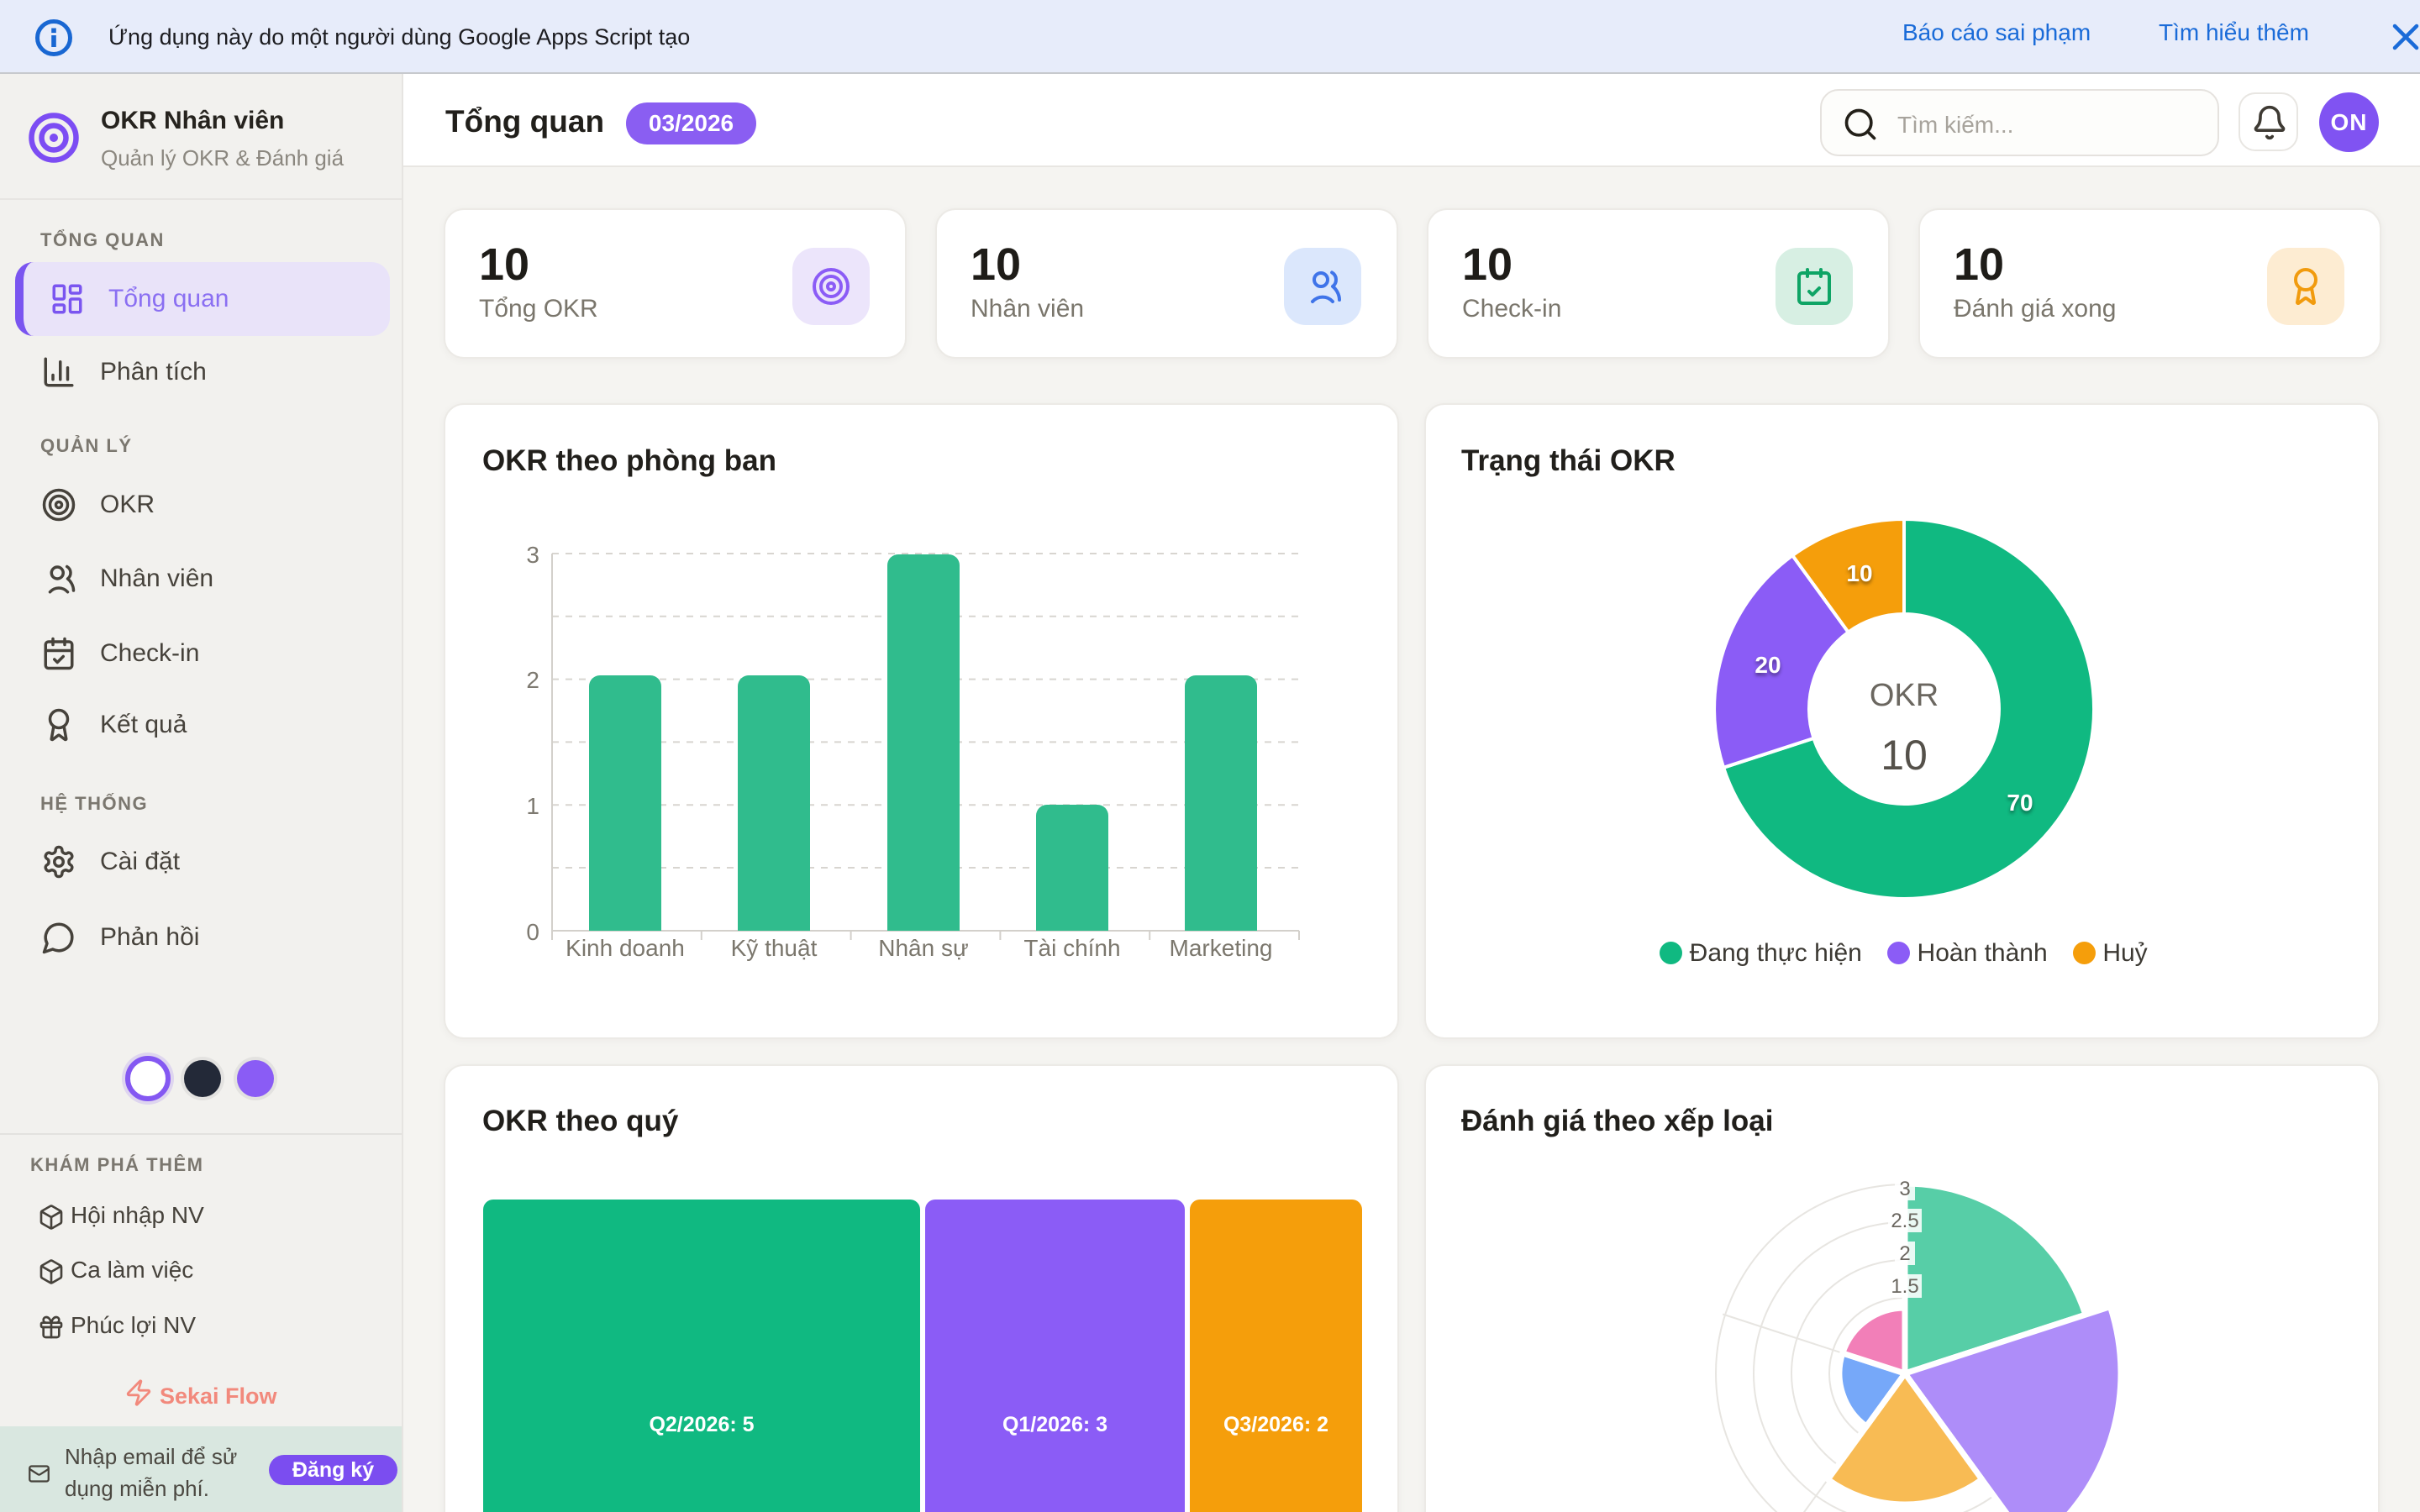 This screenshot has width=2420, height=1512. What do you see at coordinates (532, 806) in the screenshot?
I see `svg-text: 1` at bounding box center [532, 806].